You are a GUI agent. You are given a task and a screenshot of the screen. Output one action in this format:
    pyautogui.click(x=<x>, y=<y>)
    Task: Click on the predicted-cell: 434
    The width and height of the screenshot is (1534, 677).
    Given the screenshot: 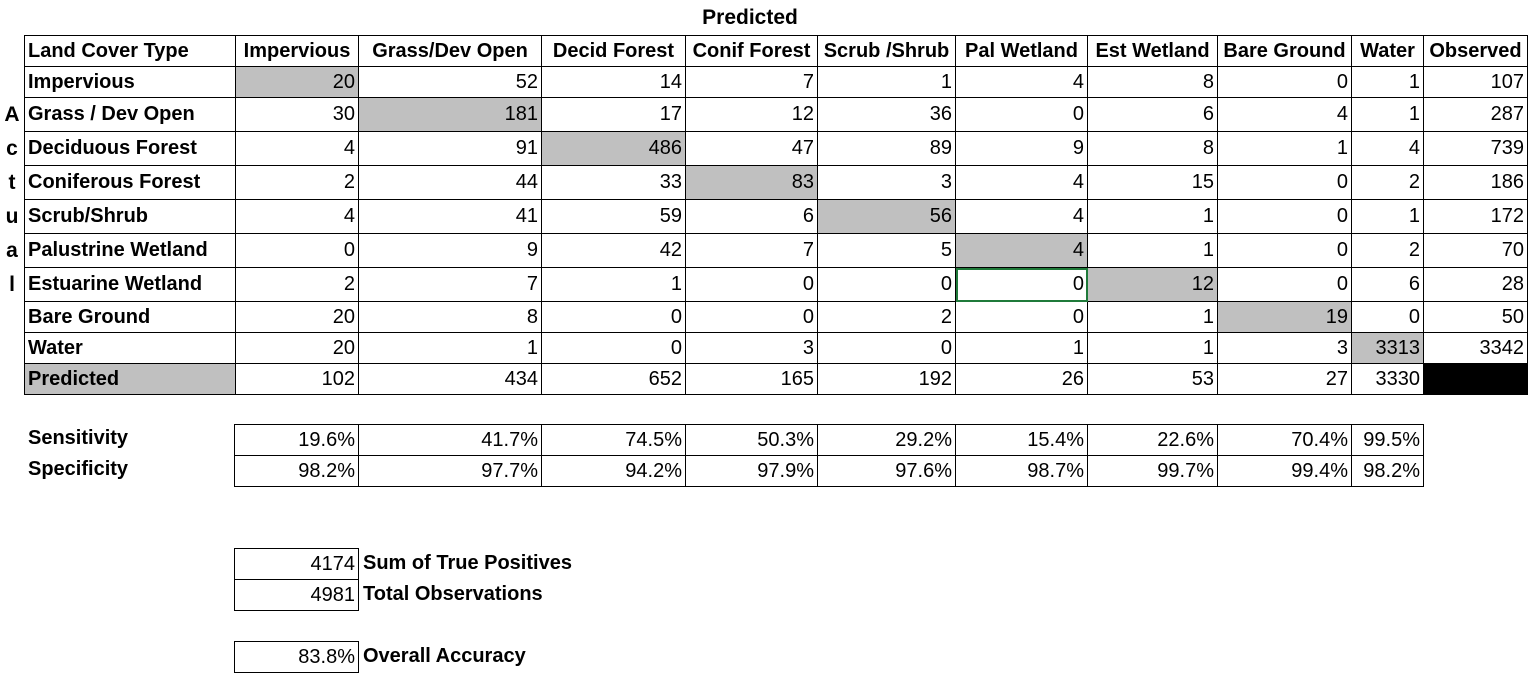 What is the action you would take?
    pyautogui.click(x=450, y=379)
    